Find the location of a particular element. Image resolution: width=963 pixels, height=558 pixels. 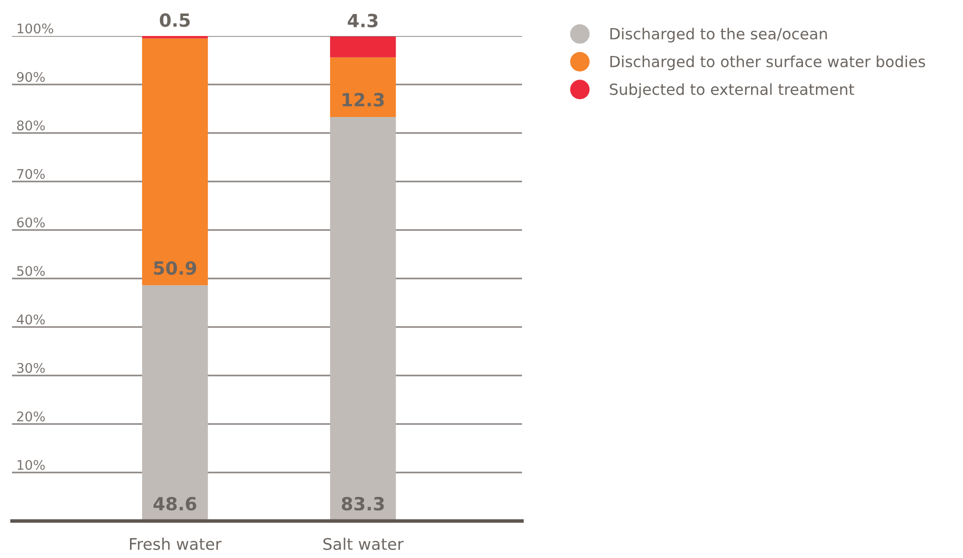

legend-label: Subjected to external treatment is located at coordinates (732, 90).